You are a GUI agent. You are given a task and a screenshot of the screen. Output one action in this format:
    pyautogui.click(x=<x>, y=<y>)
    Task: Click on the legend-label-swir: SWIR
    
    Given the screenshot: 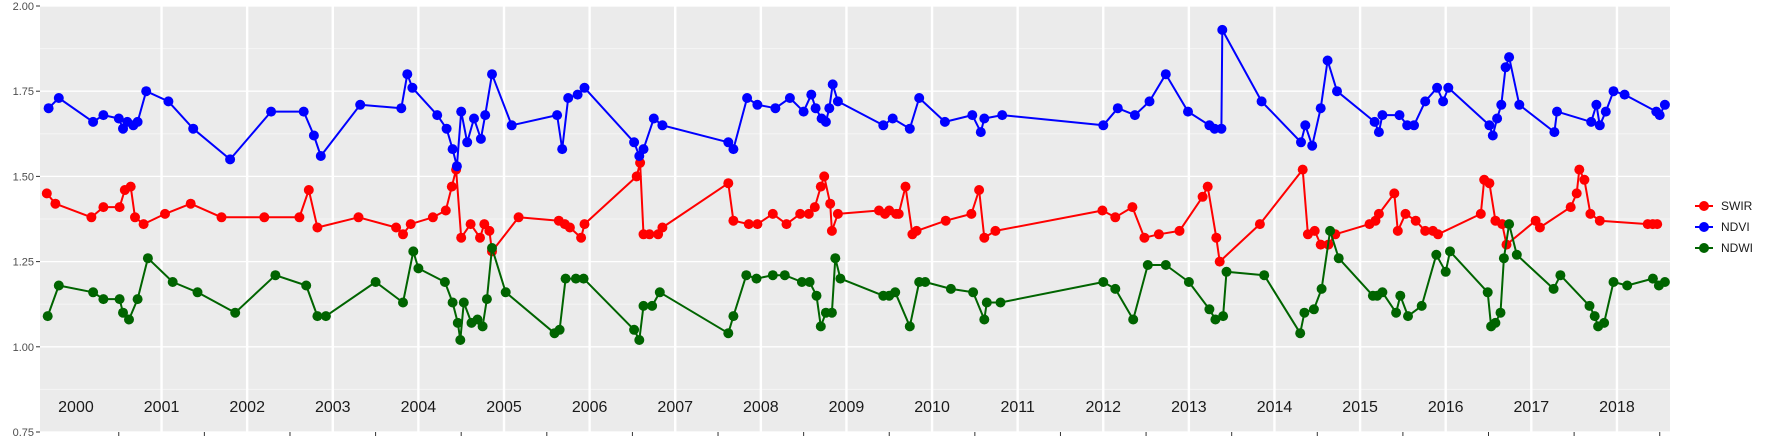 What is the action you would take?
    pyautogui.click(x=1737, y=206)
    